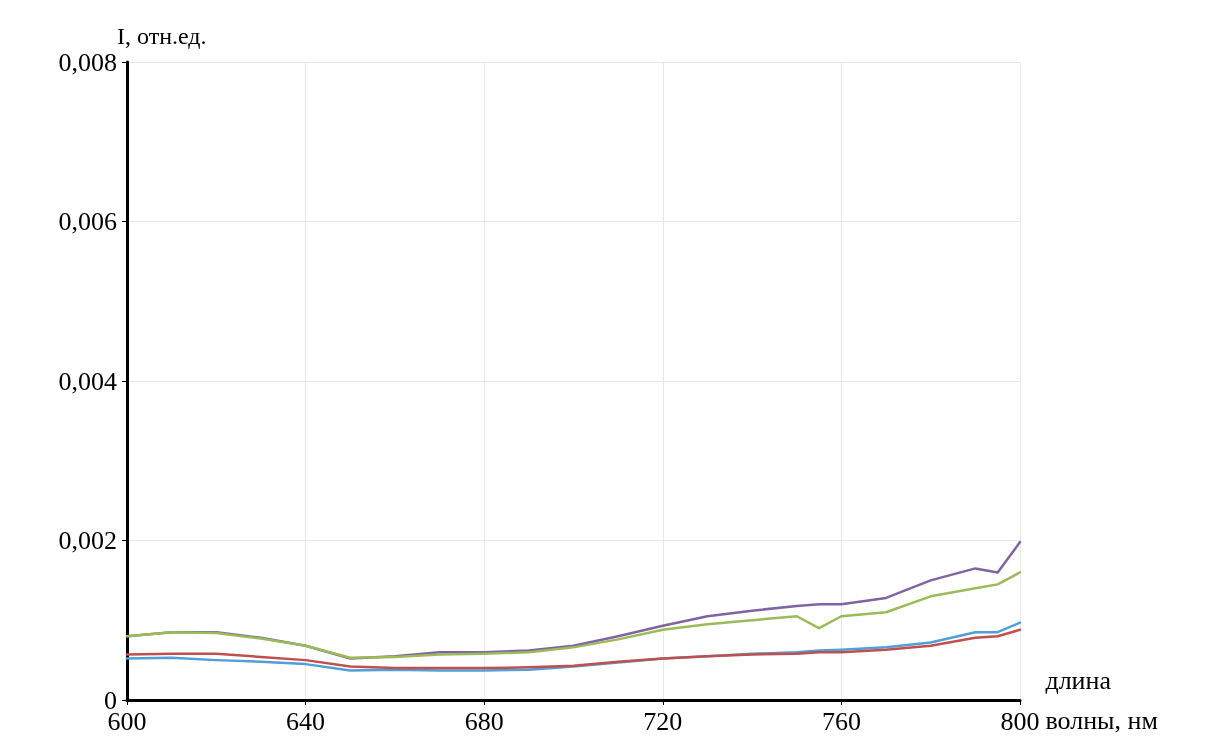 The image size is (1212, 754). Describe the element at coordinates (87, 62) in the screenshot. I see `y-tick-label: 0,008` at that location.